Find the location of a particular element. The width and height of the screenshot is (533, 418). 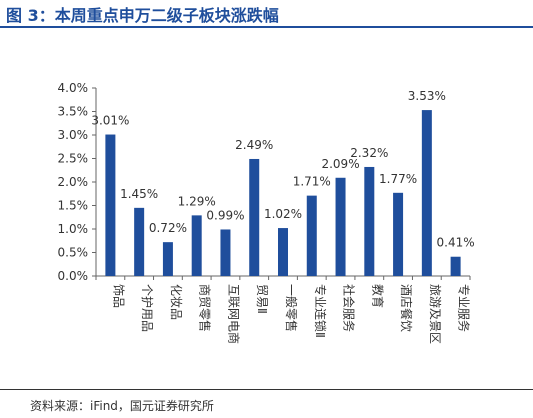

category-label: 专业连锁Ⅱ is located at coordinates (320, 311).